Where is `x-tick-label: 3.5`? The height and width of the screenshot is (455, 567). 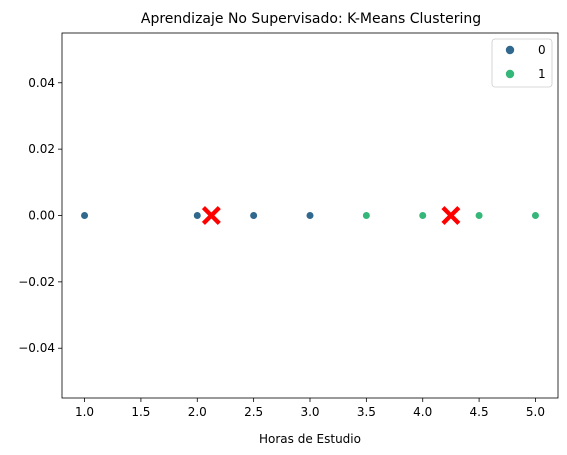 x-tick-label: 3.5 is located at coordinates (366, 412).